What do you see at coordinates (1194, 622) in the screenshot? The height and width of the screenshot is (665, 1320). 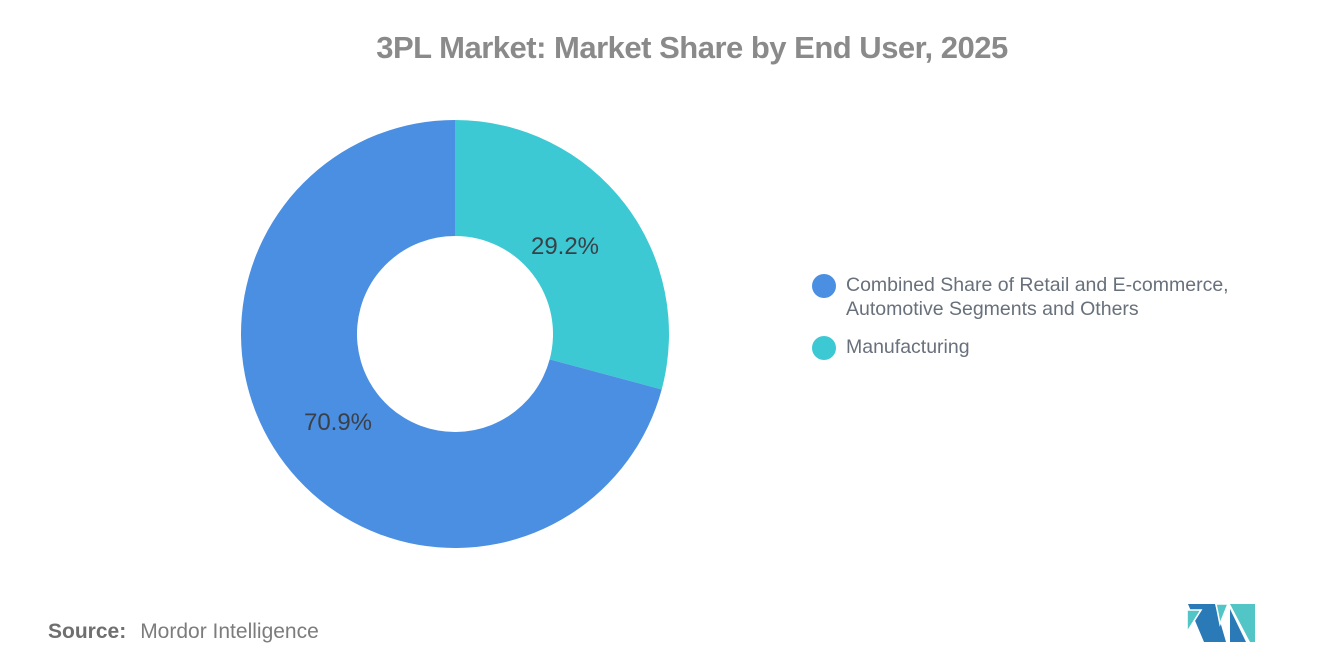 I see `logo-left-wedge` at bounding box center [1194, 622].